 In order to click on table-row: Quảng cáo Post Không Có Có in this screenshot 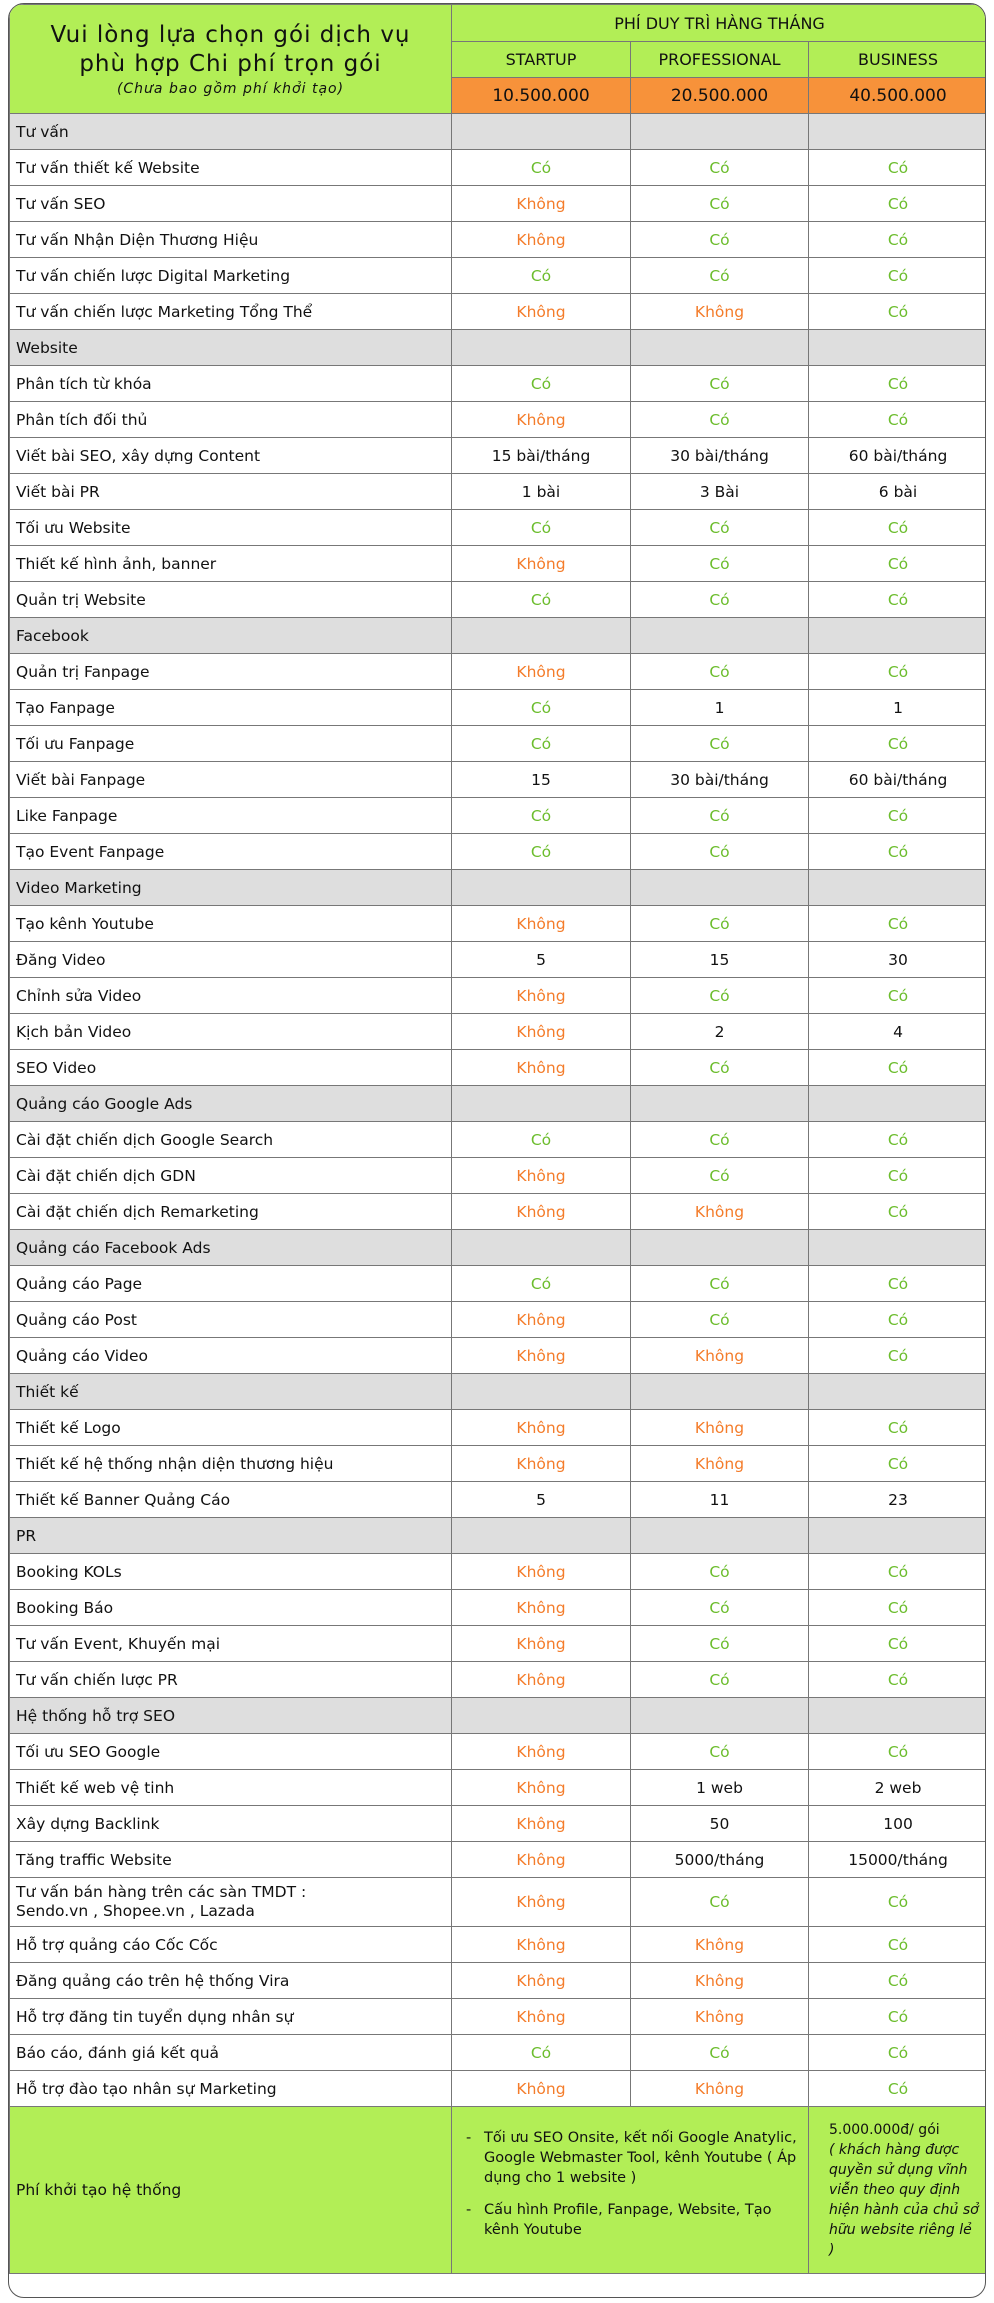, I will do `click(497, 1319)`.